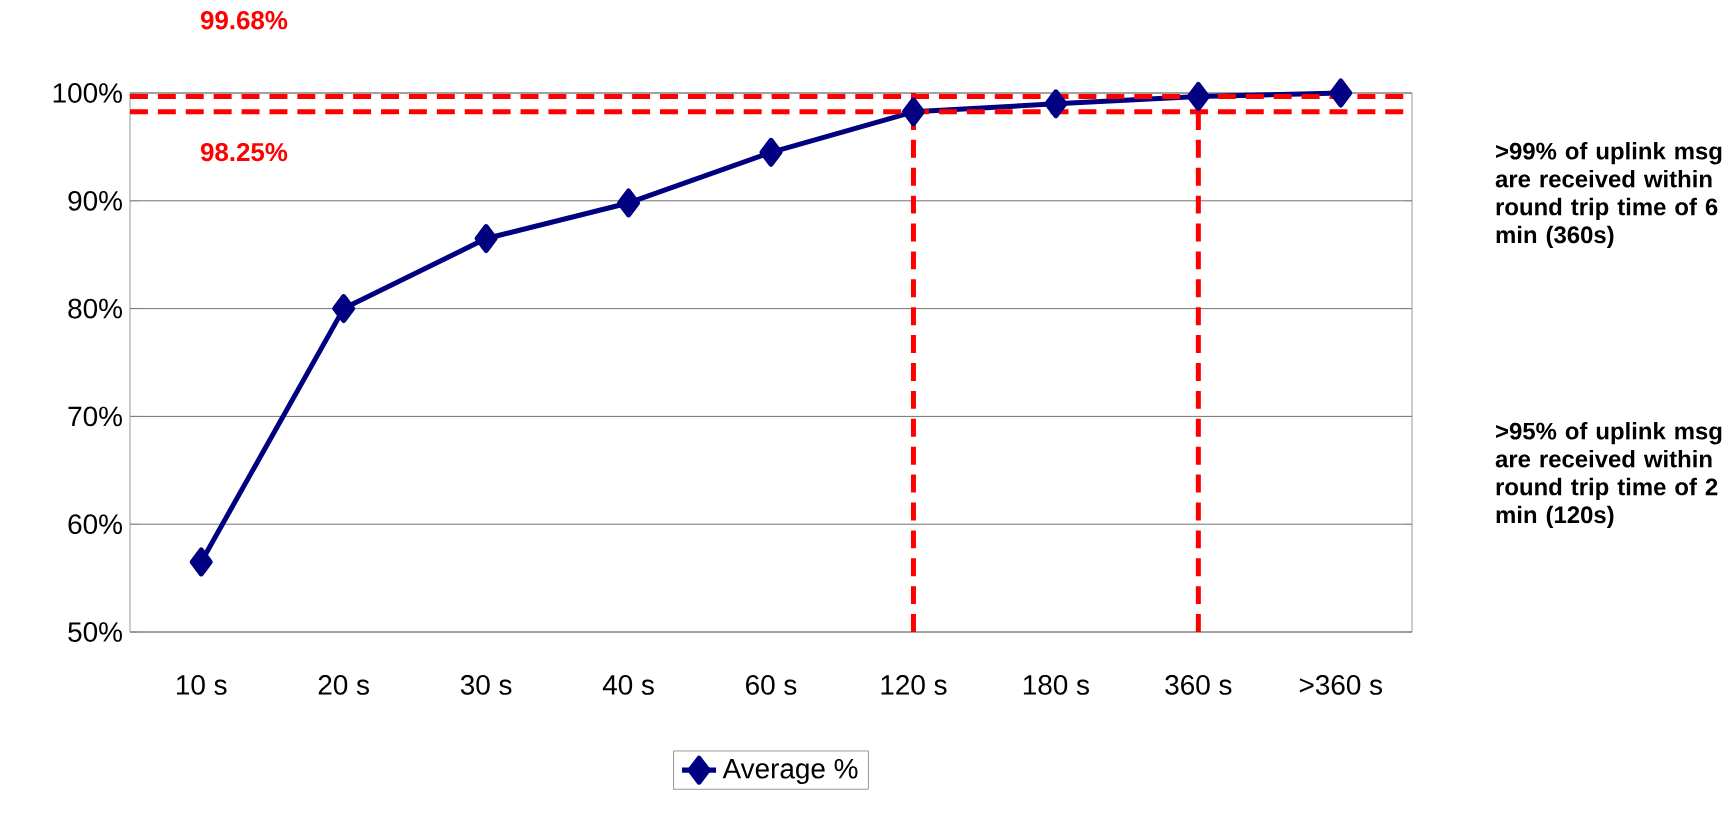  What do you see at coordinates (95, 524) in the screenshot?
I see `y-tick-label: 60%` at bounding box center [95, 524].